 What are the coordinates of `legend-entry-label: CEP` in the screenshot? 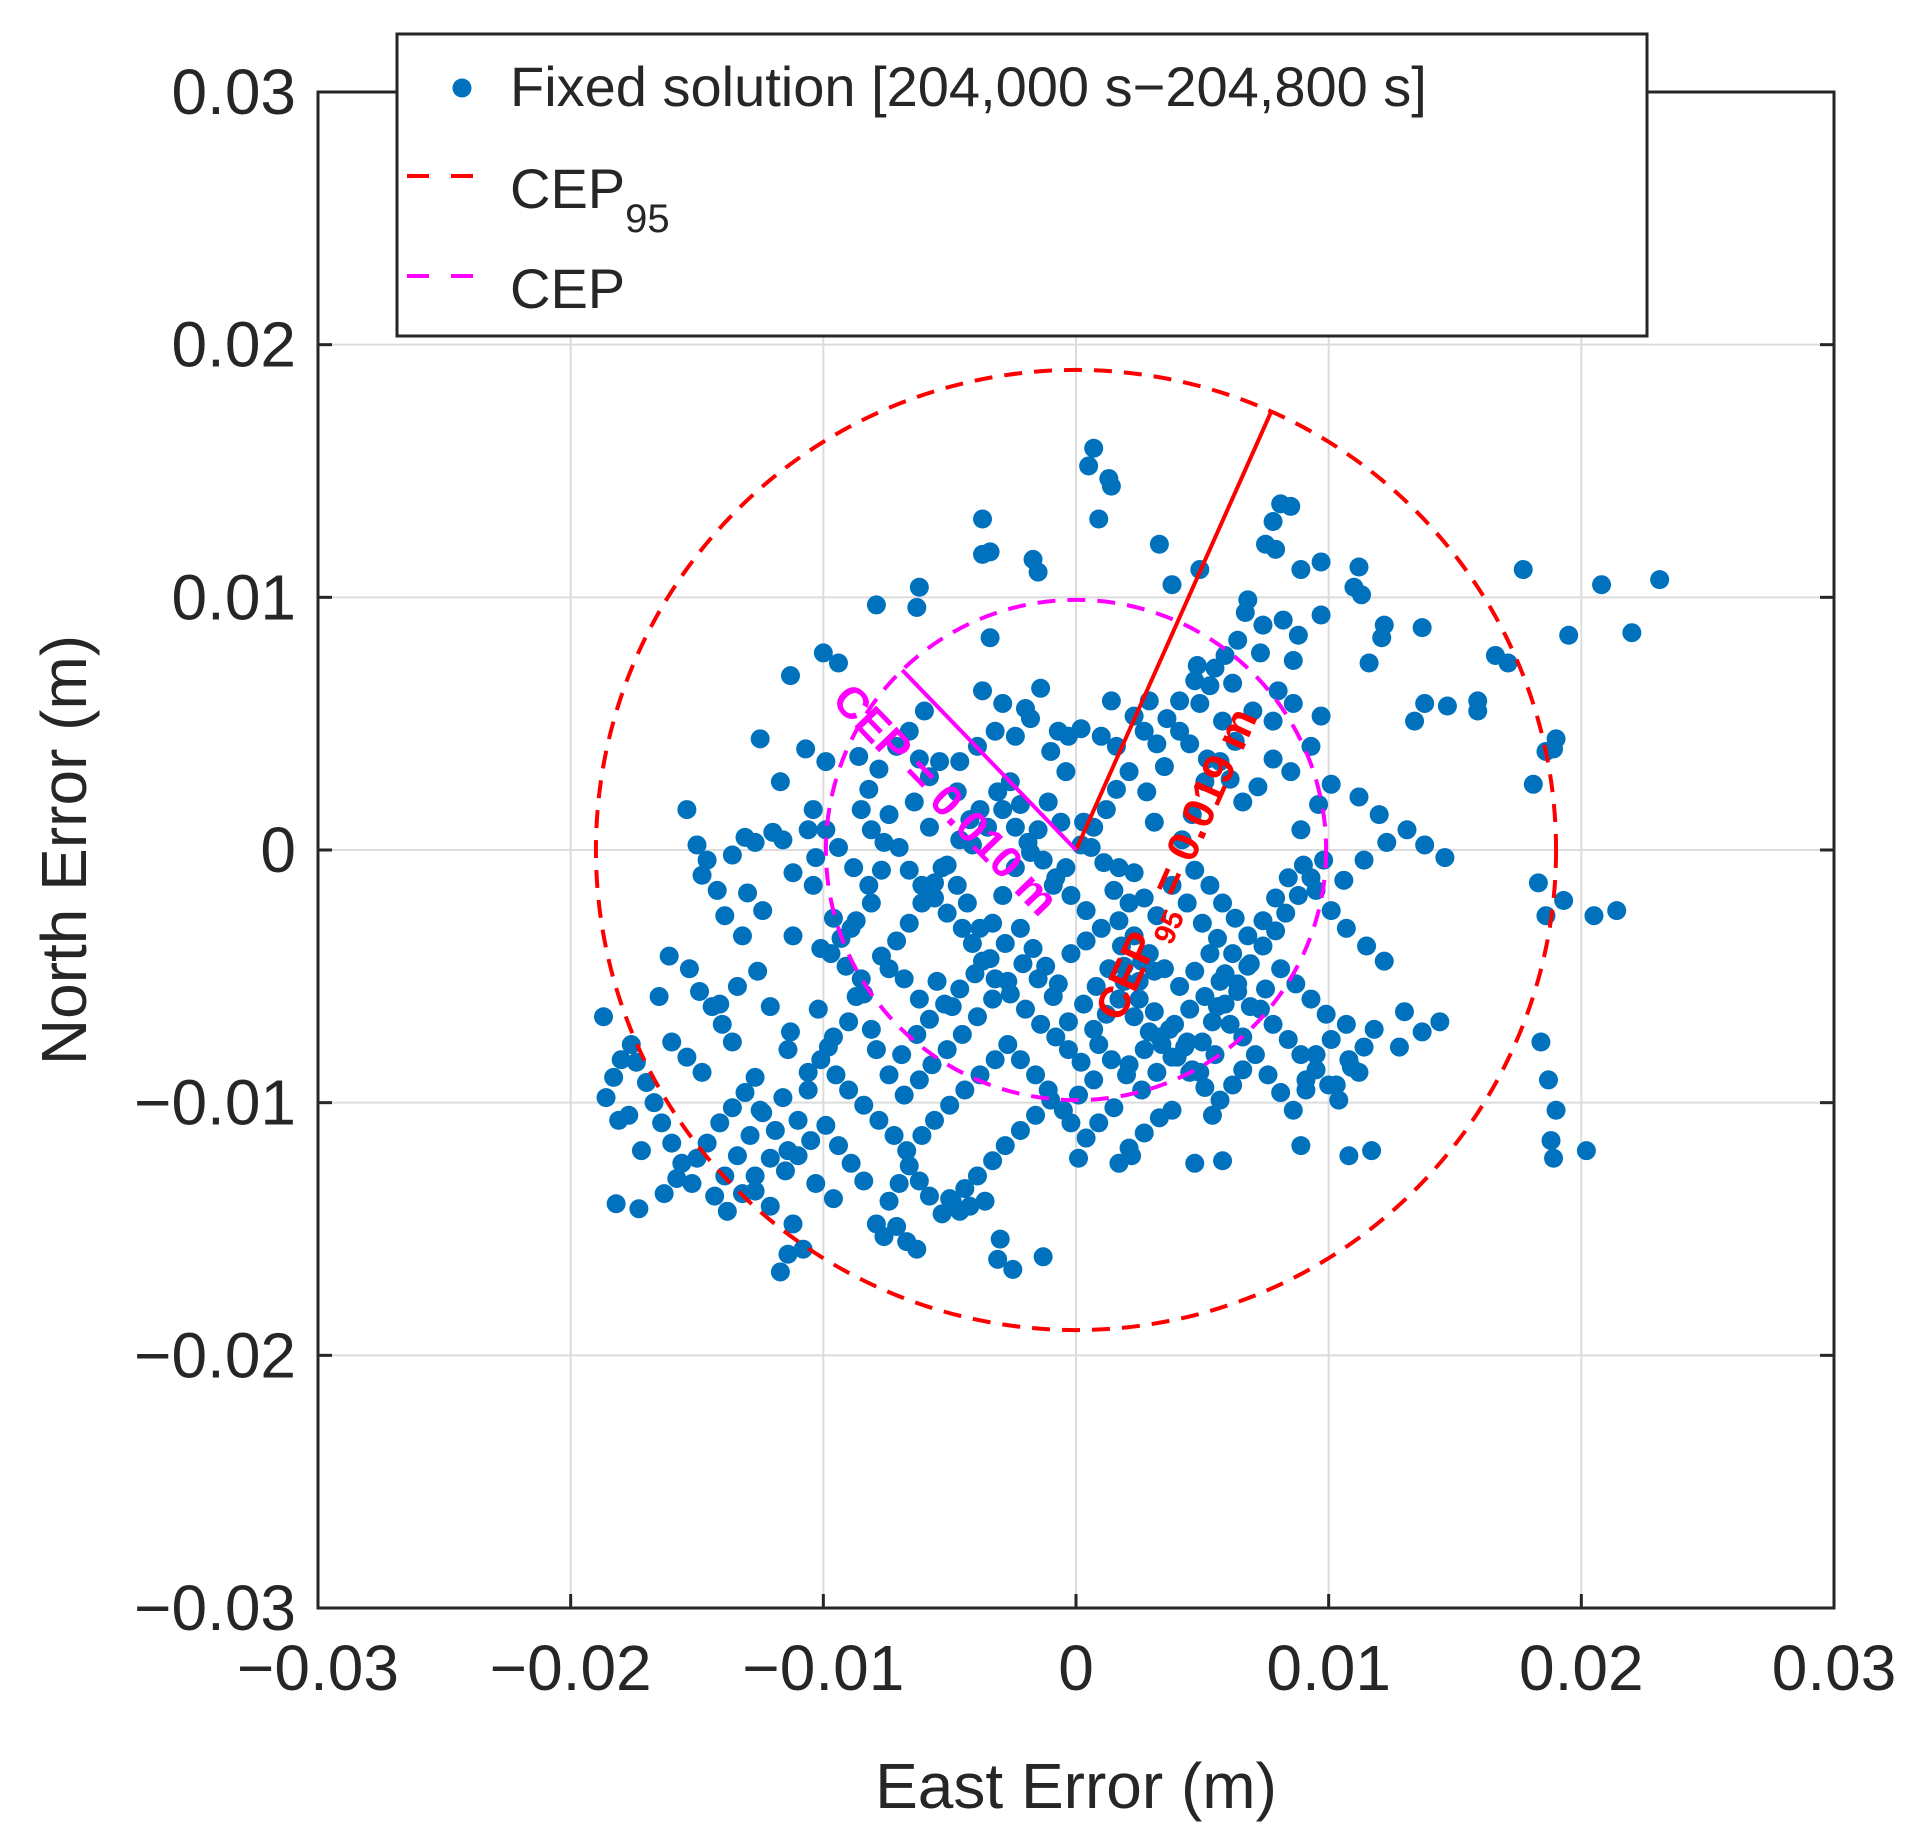 It's located at (567, 288).